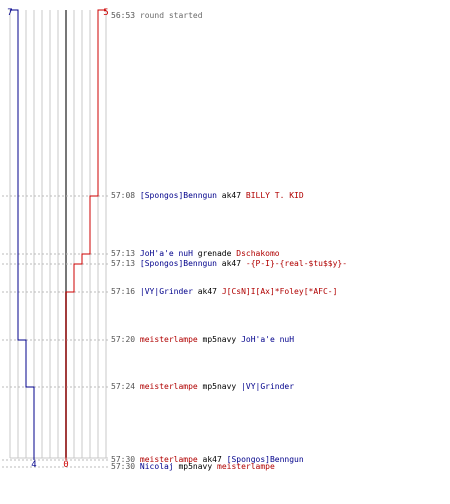  What do you see at coordinates (123, 15) in the screenshot?
I see `event-time: 56:53` at bounding box center [123, 15].